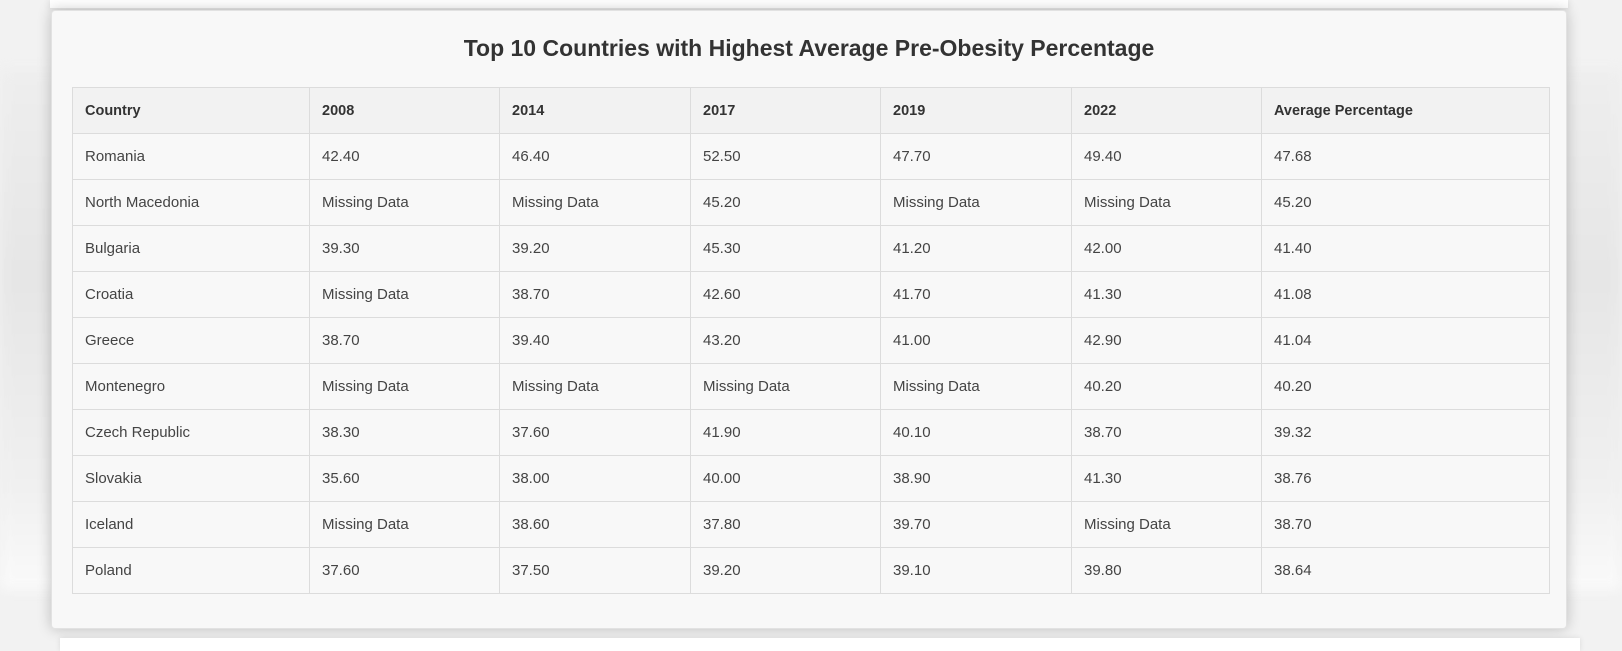 The width and height of the screenshot is (1622, 651). I want to click on cell-2014: 37.50, so click(595, 570).